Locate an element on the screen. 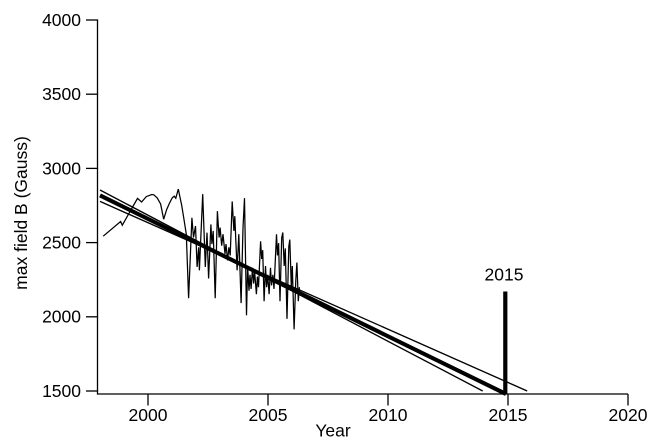  svg-text: 4000 is located at coordinates (61, 20).